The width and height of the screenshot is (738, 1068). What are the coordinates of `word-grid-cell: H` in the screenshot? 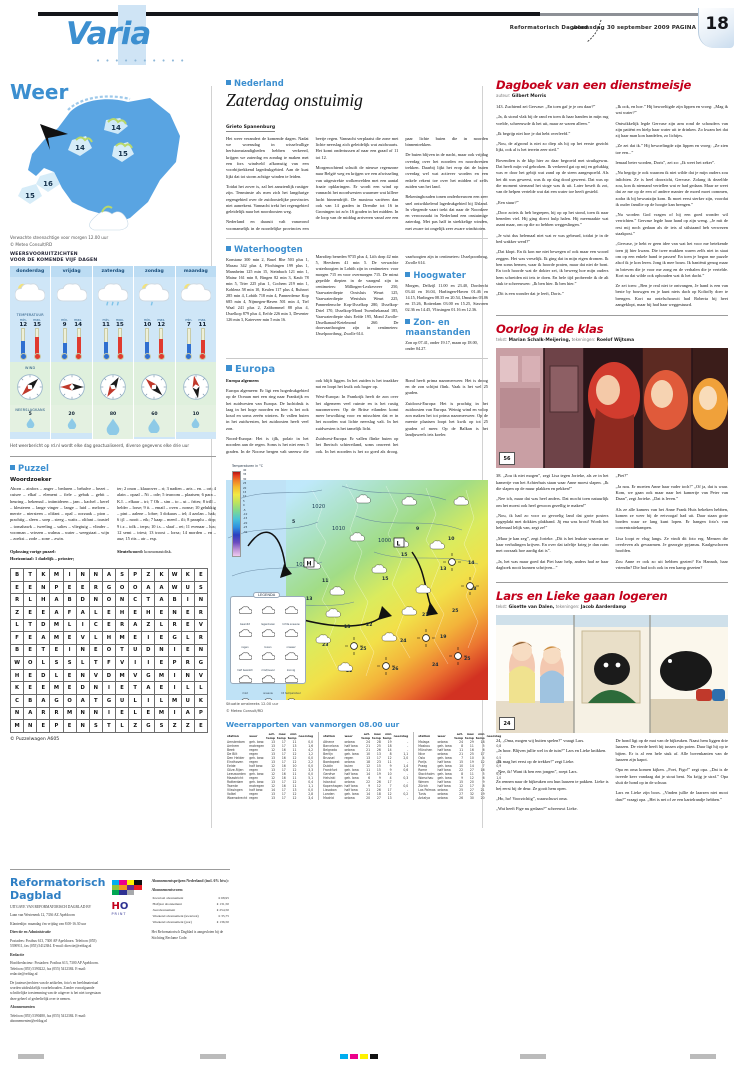 It's located at (148, 612).